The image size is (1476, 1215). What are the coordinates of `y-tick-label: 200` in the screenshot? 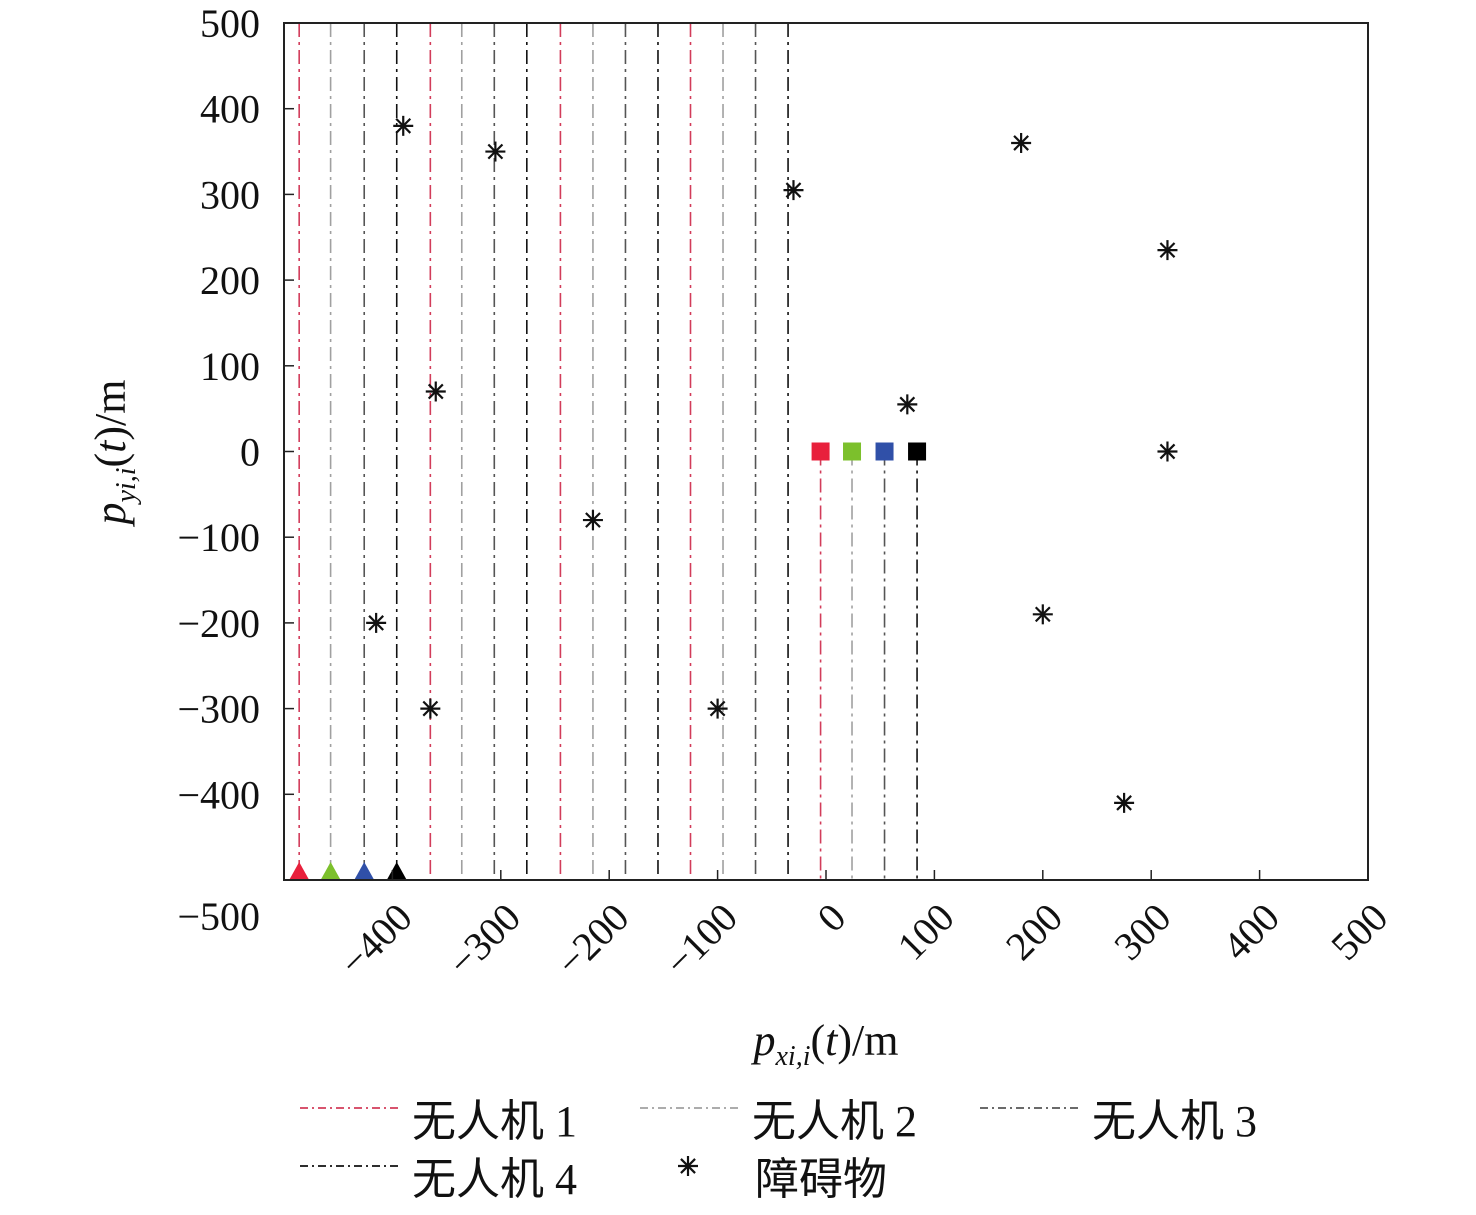 It's located at (230, 280).